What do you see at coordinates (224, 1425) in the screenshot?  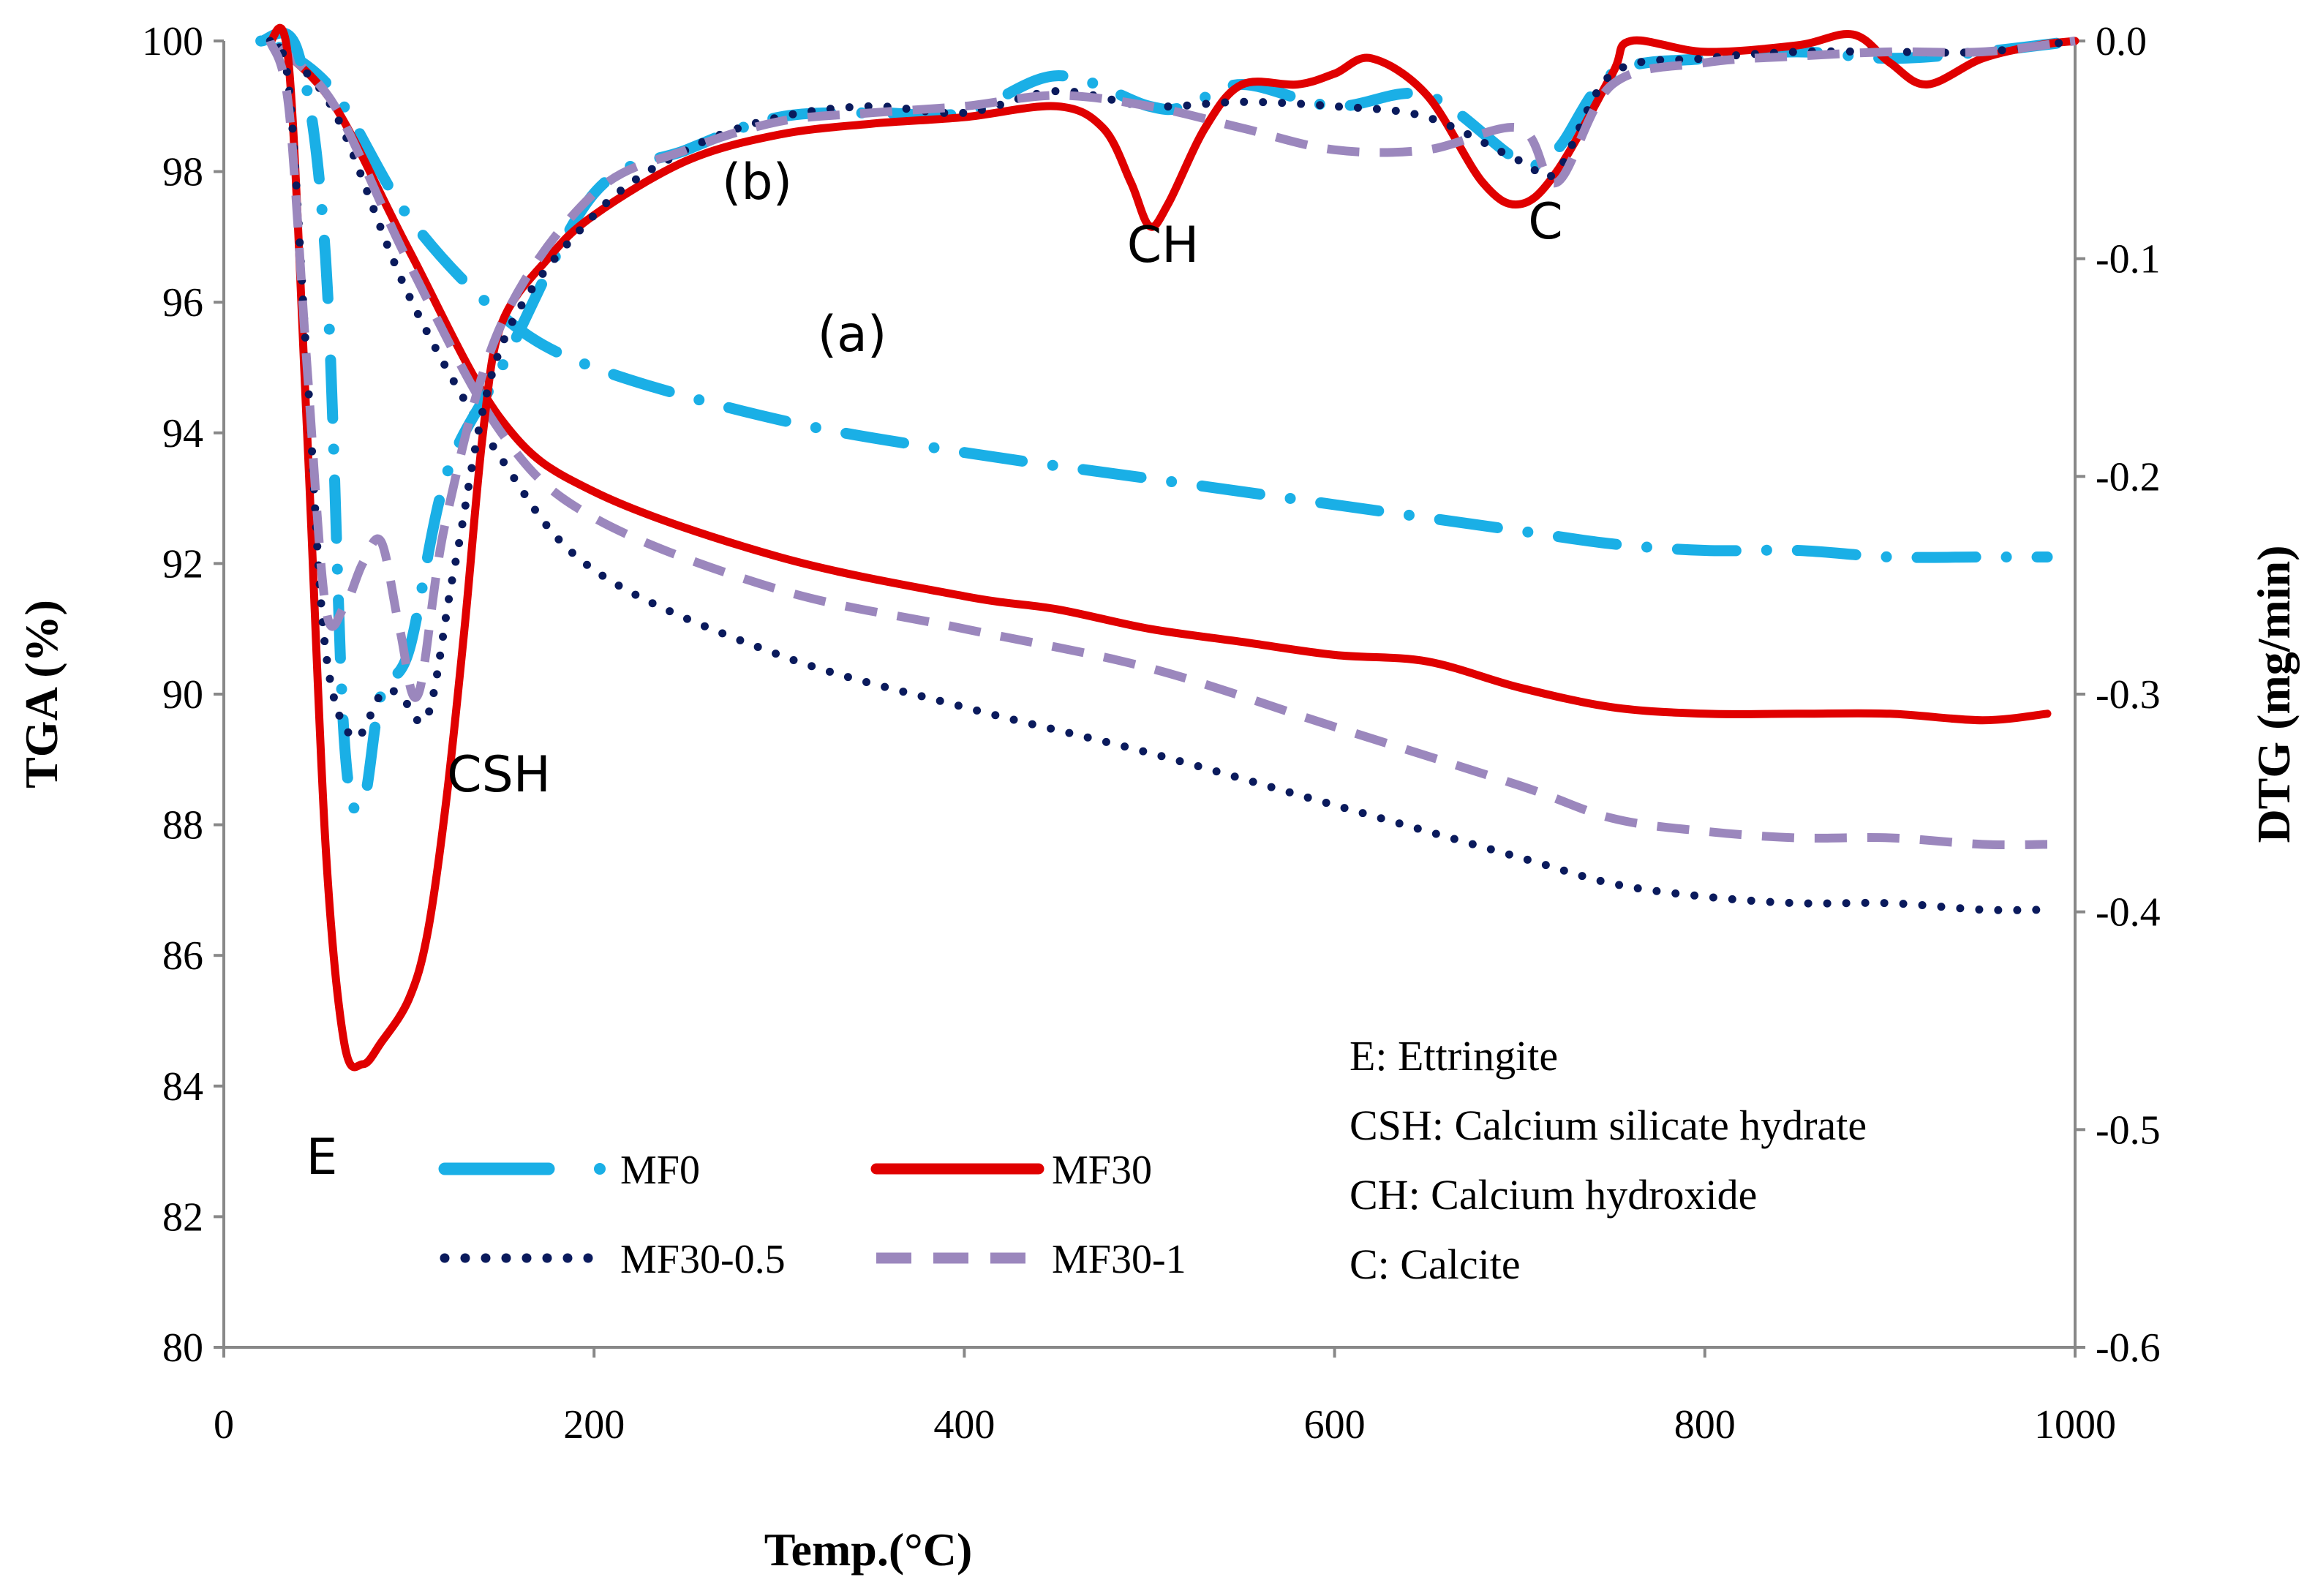 I see `x-tick-label-0: 0` at bounding box center [224, 1425].